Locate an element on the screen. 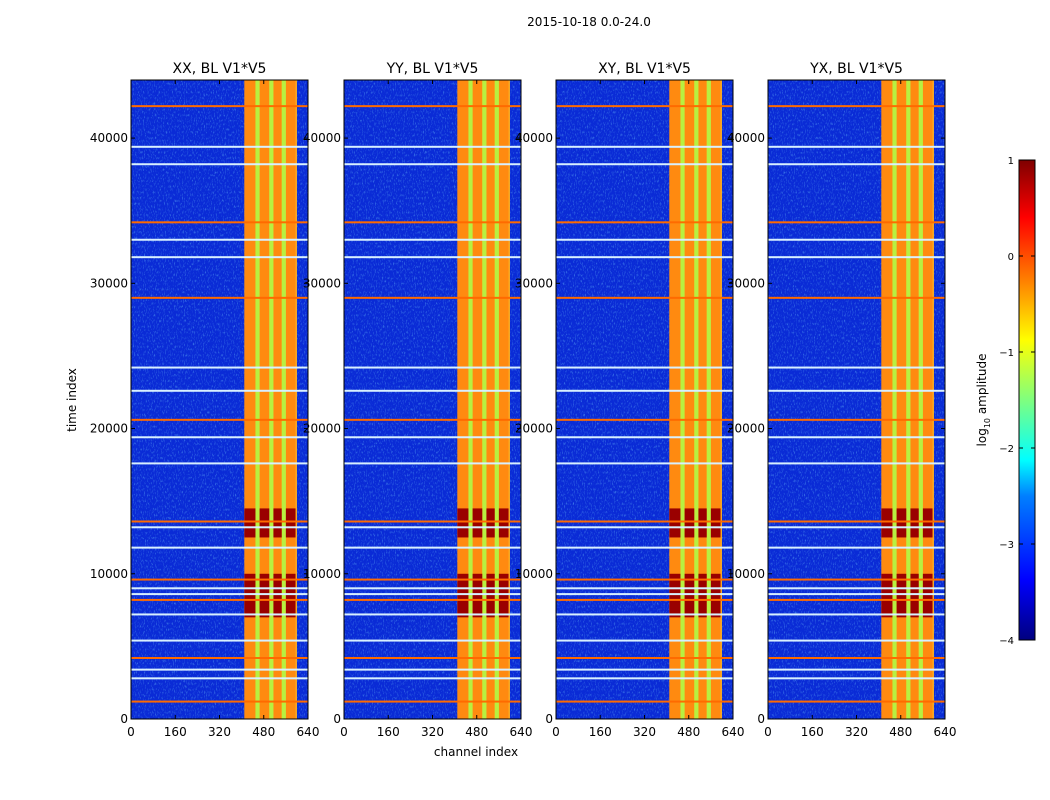  colorbar-label-suffix: amplitude is located at coordinates (982, 386).